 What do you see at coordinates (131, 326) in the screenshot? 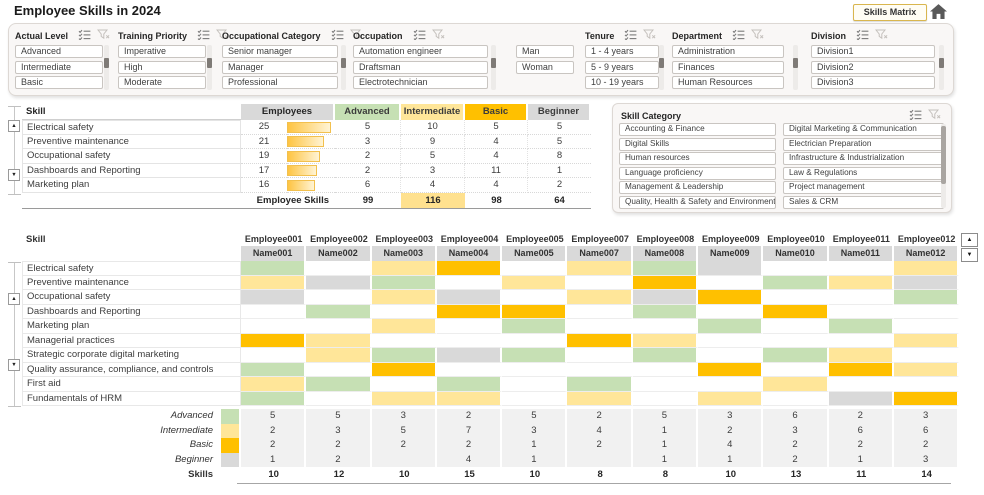
I see `skill-name: Marketing plan` at bounding box center [131, 326].